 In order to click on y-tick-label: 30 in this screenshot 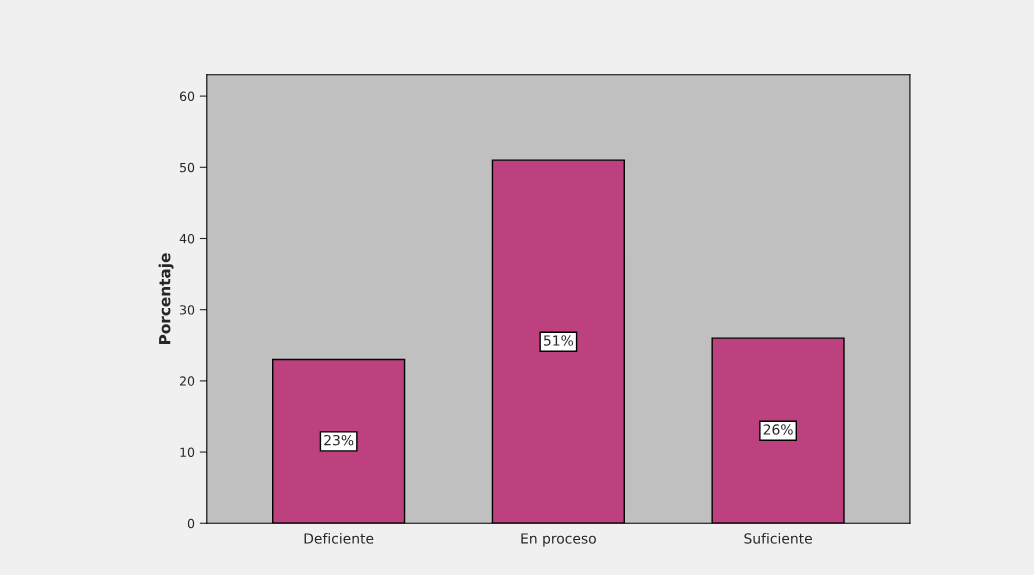, I will do `click(187, 310)`.